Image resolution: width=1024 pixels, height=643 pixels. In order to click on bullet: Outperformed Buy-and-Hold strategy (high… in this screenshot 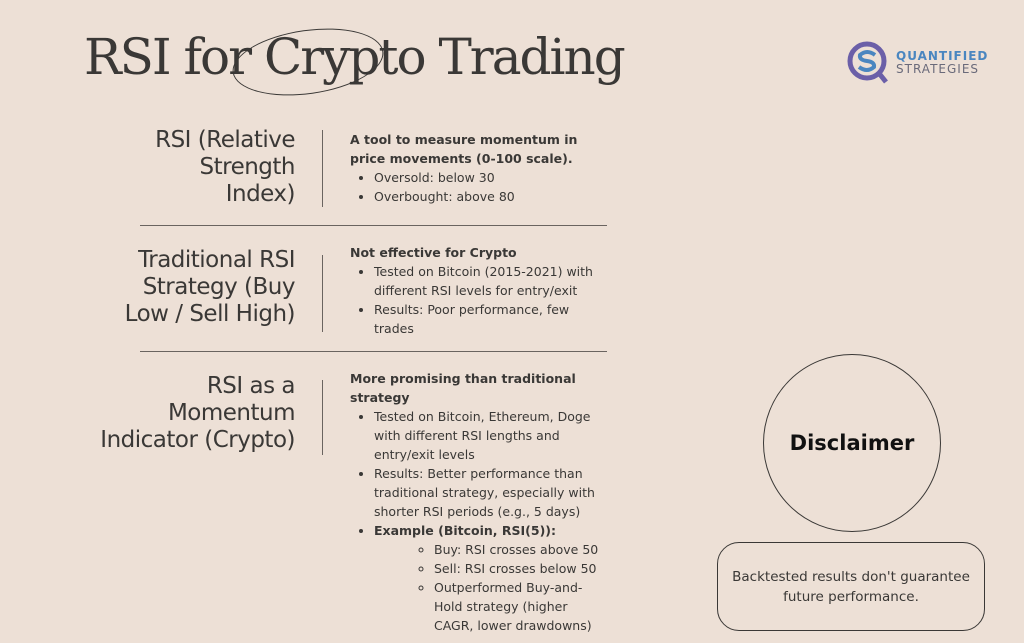, I will do `click(519, 606)`.